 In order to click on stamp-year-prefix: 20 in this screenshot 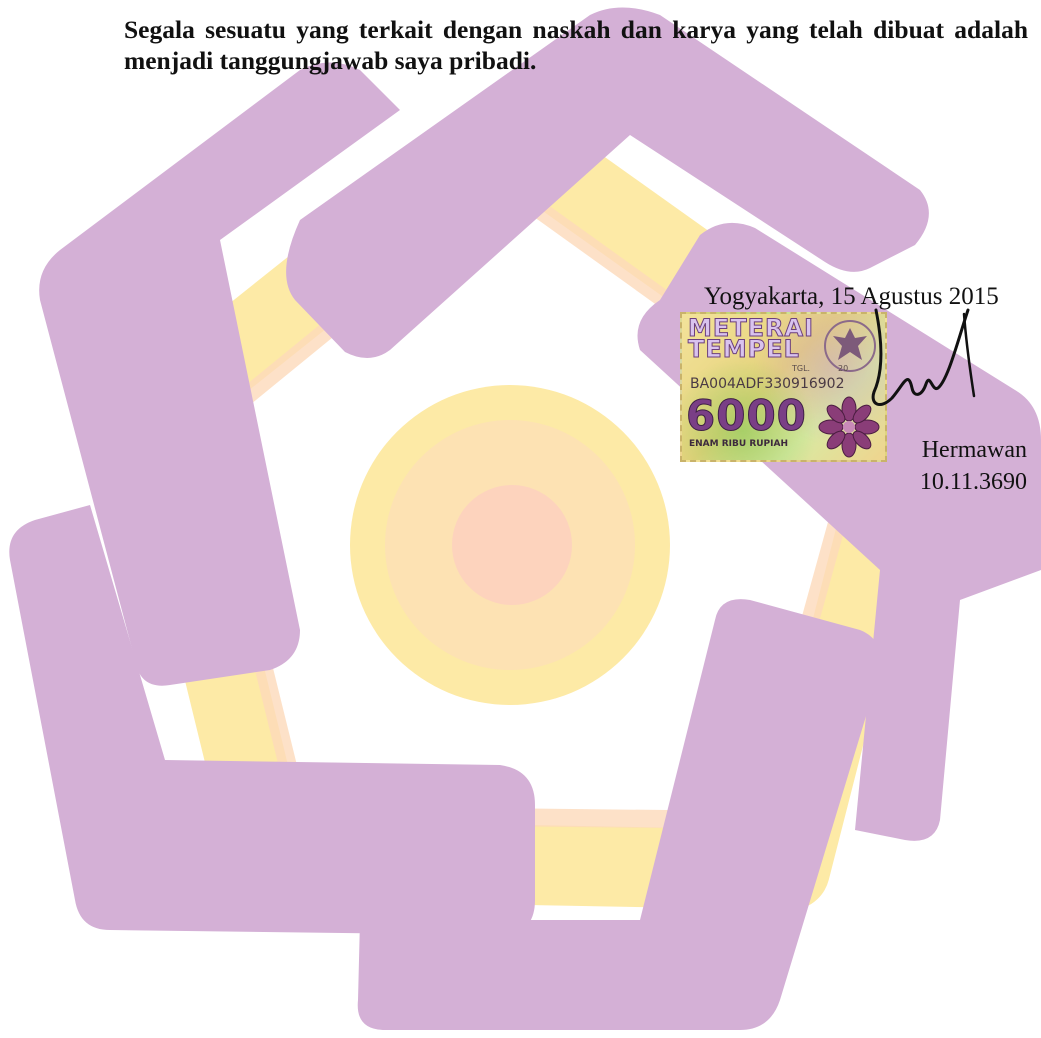, I will do `click(843, 368)`.